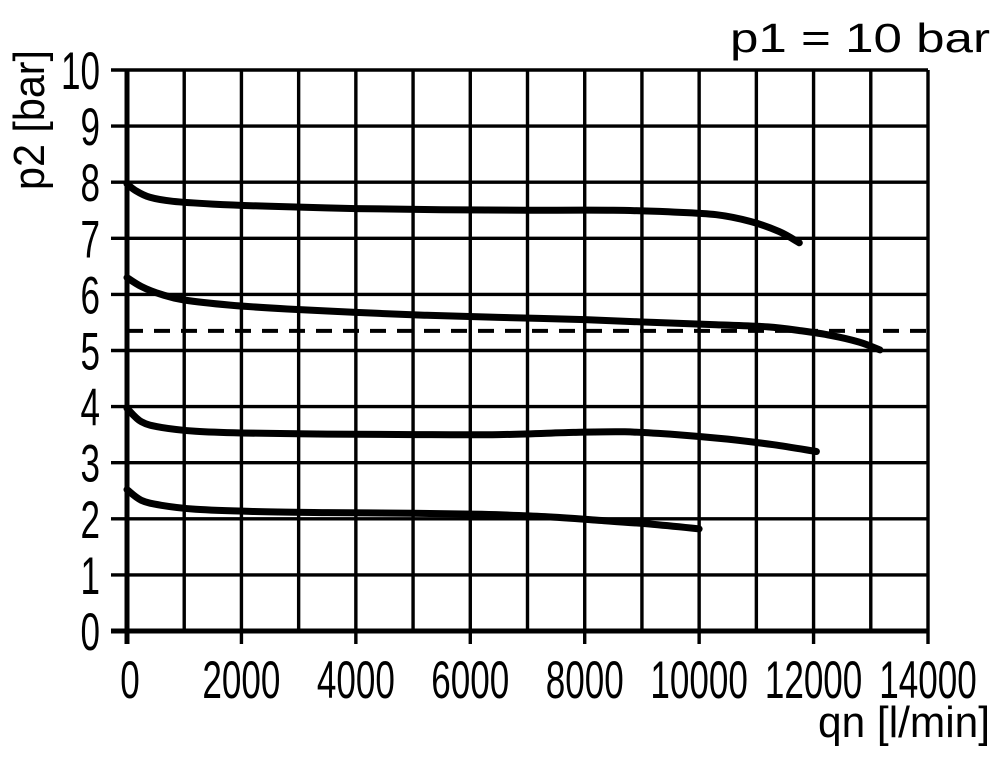  Describe the element at coordinates (91, 295) in the screenshot. I see `y-tick-label: 6` at that location.